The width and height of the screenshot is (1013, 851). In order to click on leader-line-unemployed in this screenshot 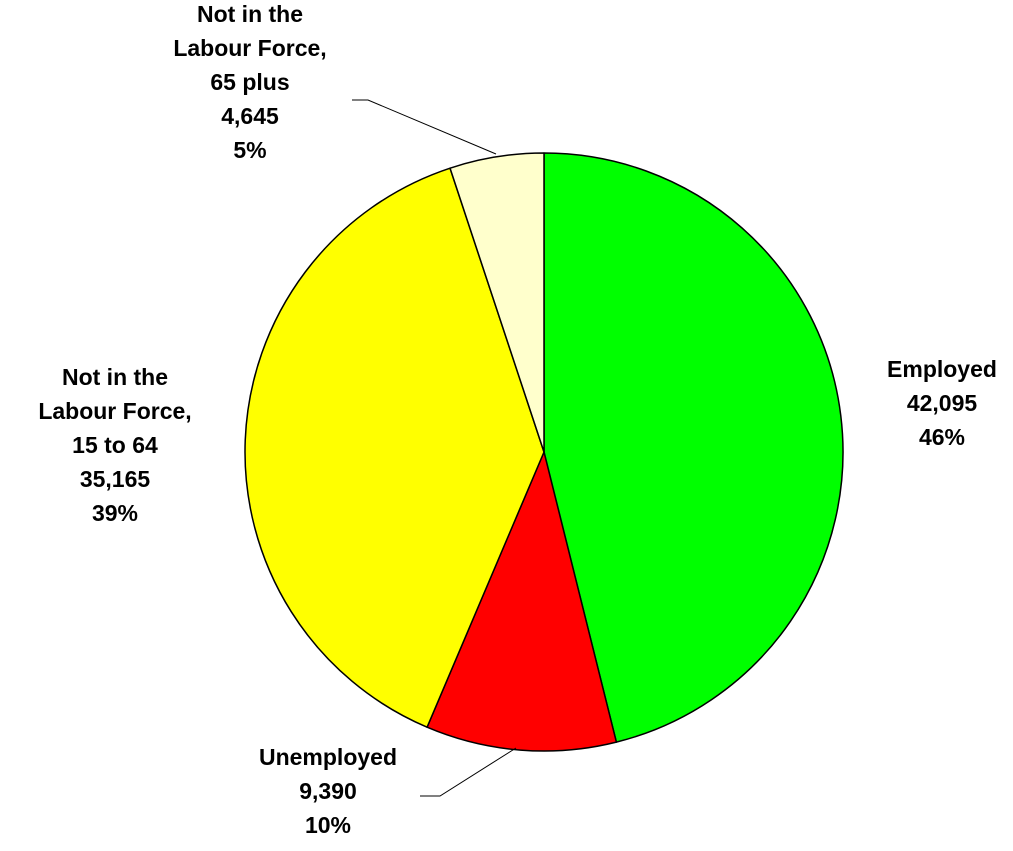, I will do `click(468, 772)`.